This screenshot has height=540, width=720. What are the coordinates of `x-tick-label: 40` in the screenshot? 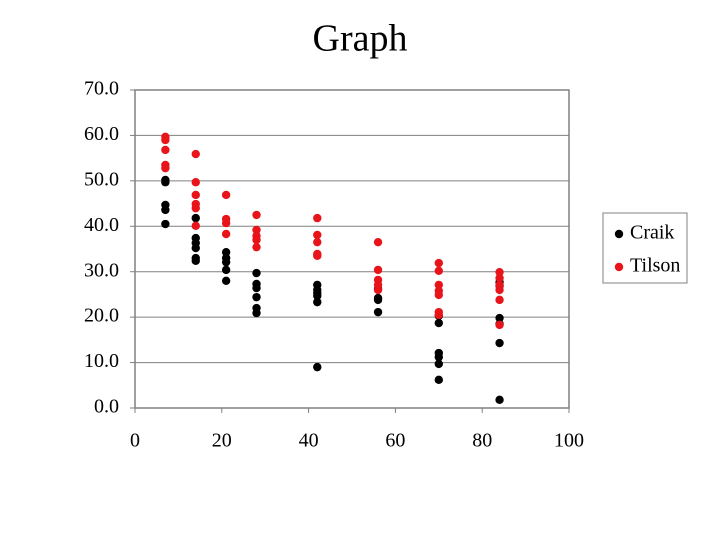 It's located at (309, 441).